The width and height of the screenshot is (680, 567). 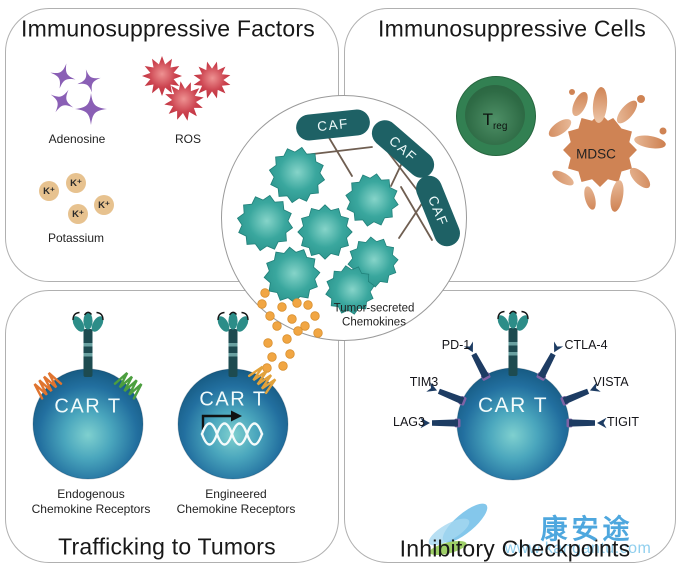 I want to click on car-t-label-endogenous: CAR T, so click(x=88, y=406).